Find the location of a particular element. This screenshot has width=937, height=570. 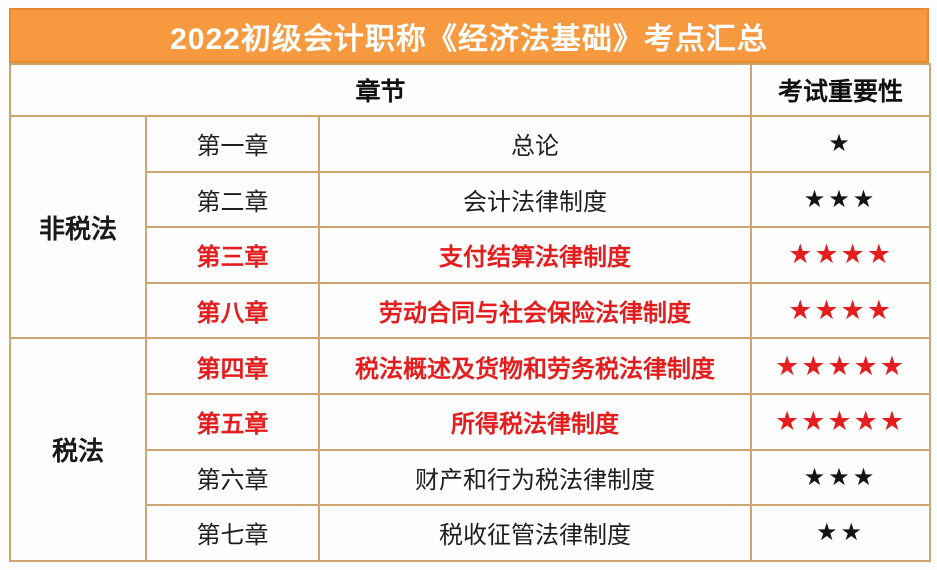

title-cell: 财产和行为税法律制度 is located at coordinates (535, 477).